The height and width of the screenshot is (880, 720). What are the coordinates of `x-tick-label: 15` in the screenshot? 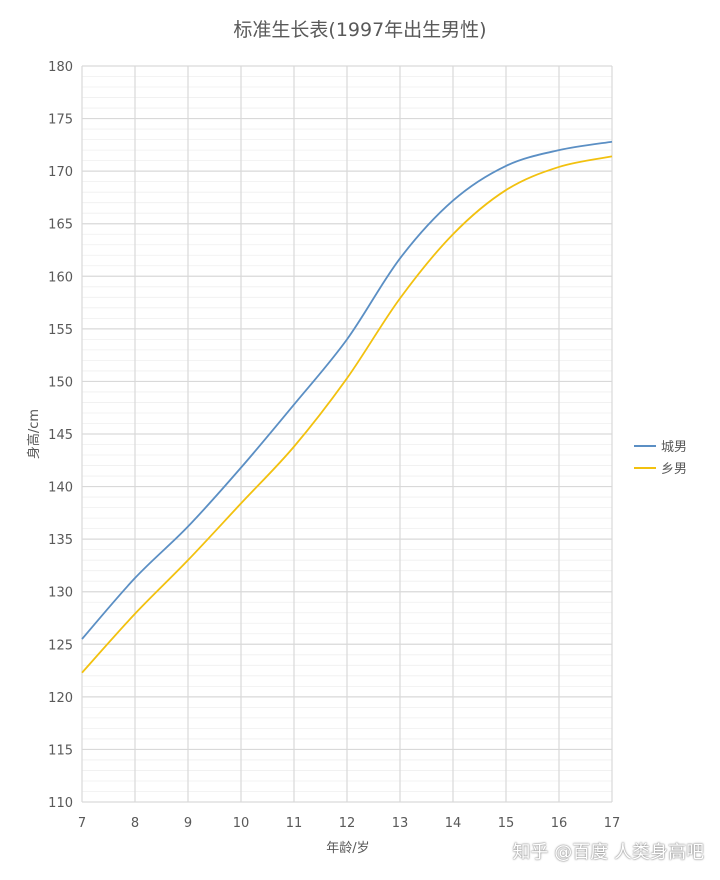 It's located at (506, 823).